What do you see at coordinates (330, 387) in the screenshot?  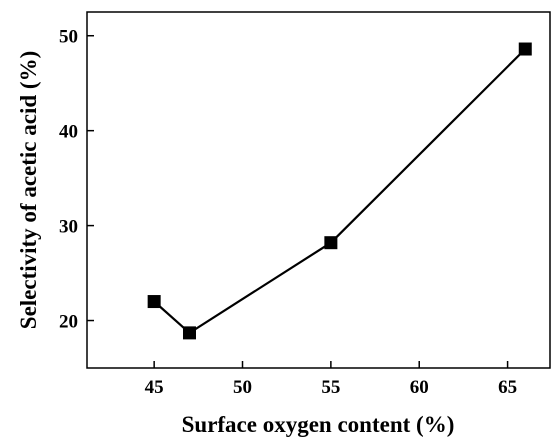 I see `x-tick-label: 55` at bounding box center [330, 387].